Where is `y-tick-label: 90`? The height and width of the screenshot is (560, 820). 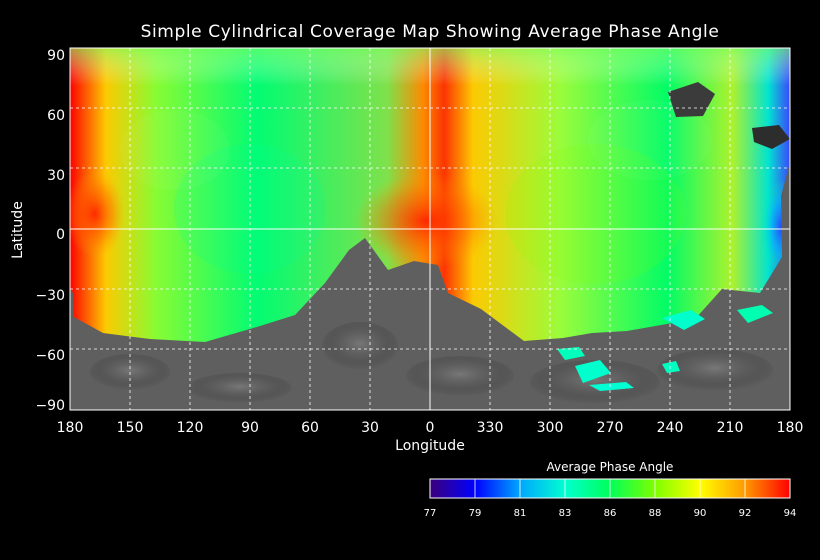 y-tick-label: 90 is located at coordinates (56, 56).